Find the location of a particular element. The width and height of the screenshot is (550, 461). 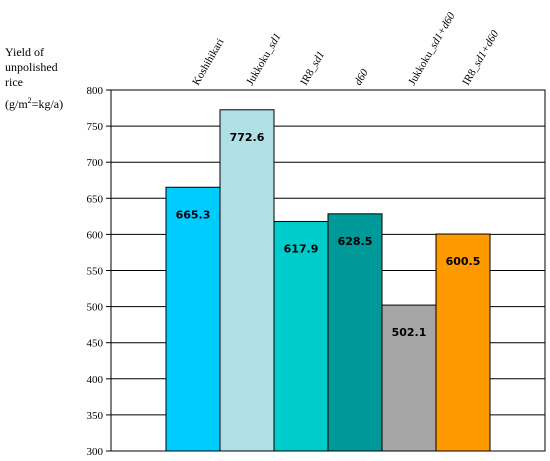

x-category-label: Koshihikari is located at coordinates (208, 62).